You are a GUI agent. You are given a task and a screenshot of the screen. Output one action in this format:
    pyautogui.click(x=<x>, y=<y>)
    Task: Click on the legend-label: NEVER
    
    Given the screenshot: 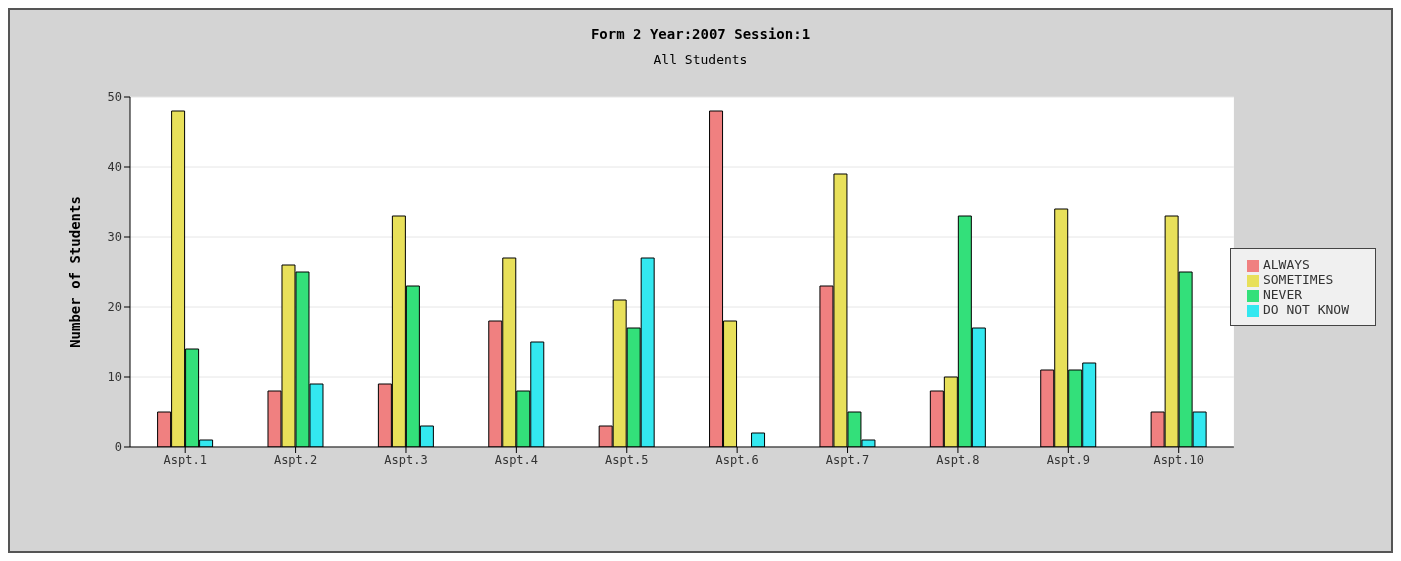 What is the action you would take?
    pyautogui.click(x=1282, y=294)
    